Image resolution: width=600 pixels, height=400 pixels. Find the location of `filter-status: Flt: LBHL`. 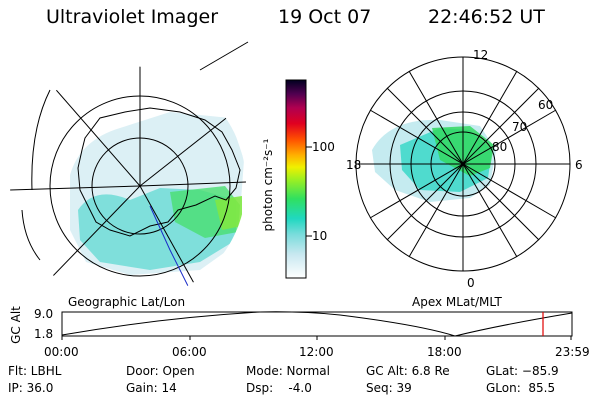

filter-status: Flt: LBHL is located at coordinates (35, 371).